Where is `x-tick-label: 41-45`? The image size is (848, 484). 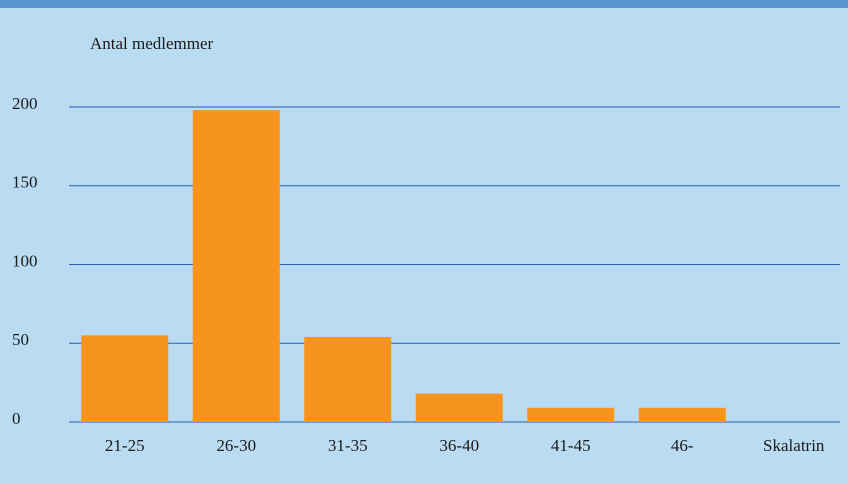 x-tick-label: 41-45 is located at coordinates (571, 445).